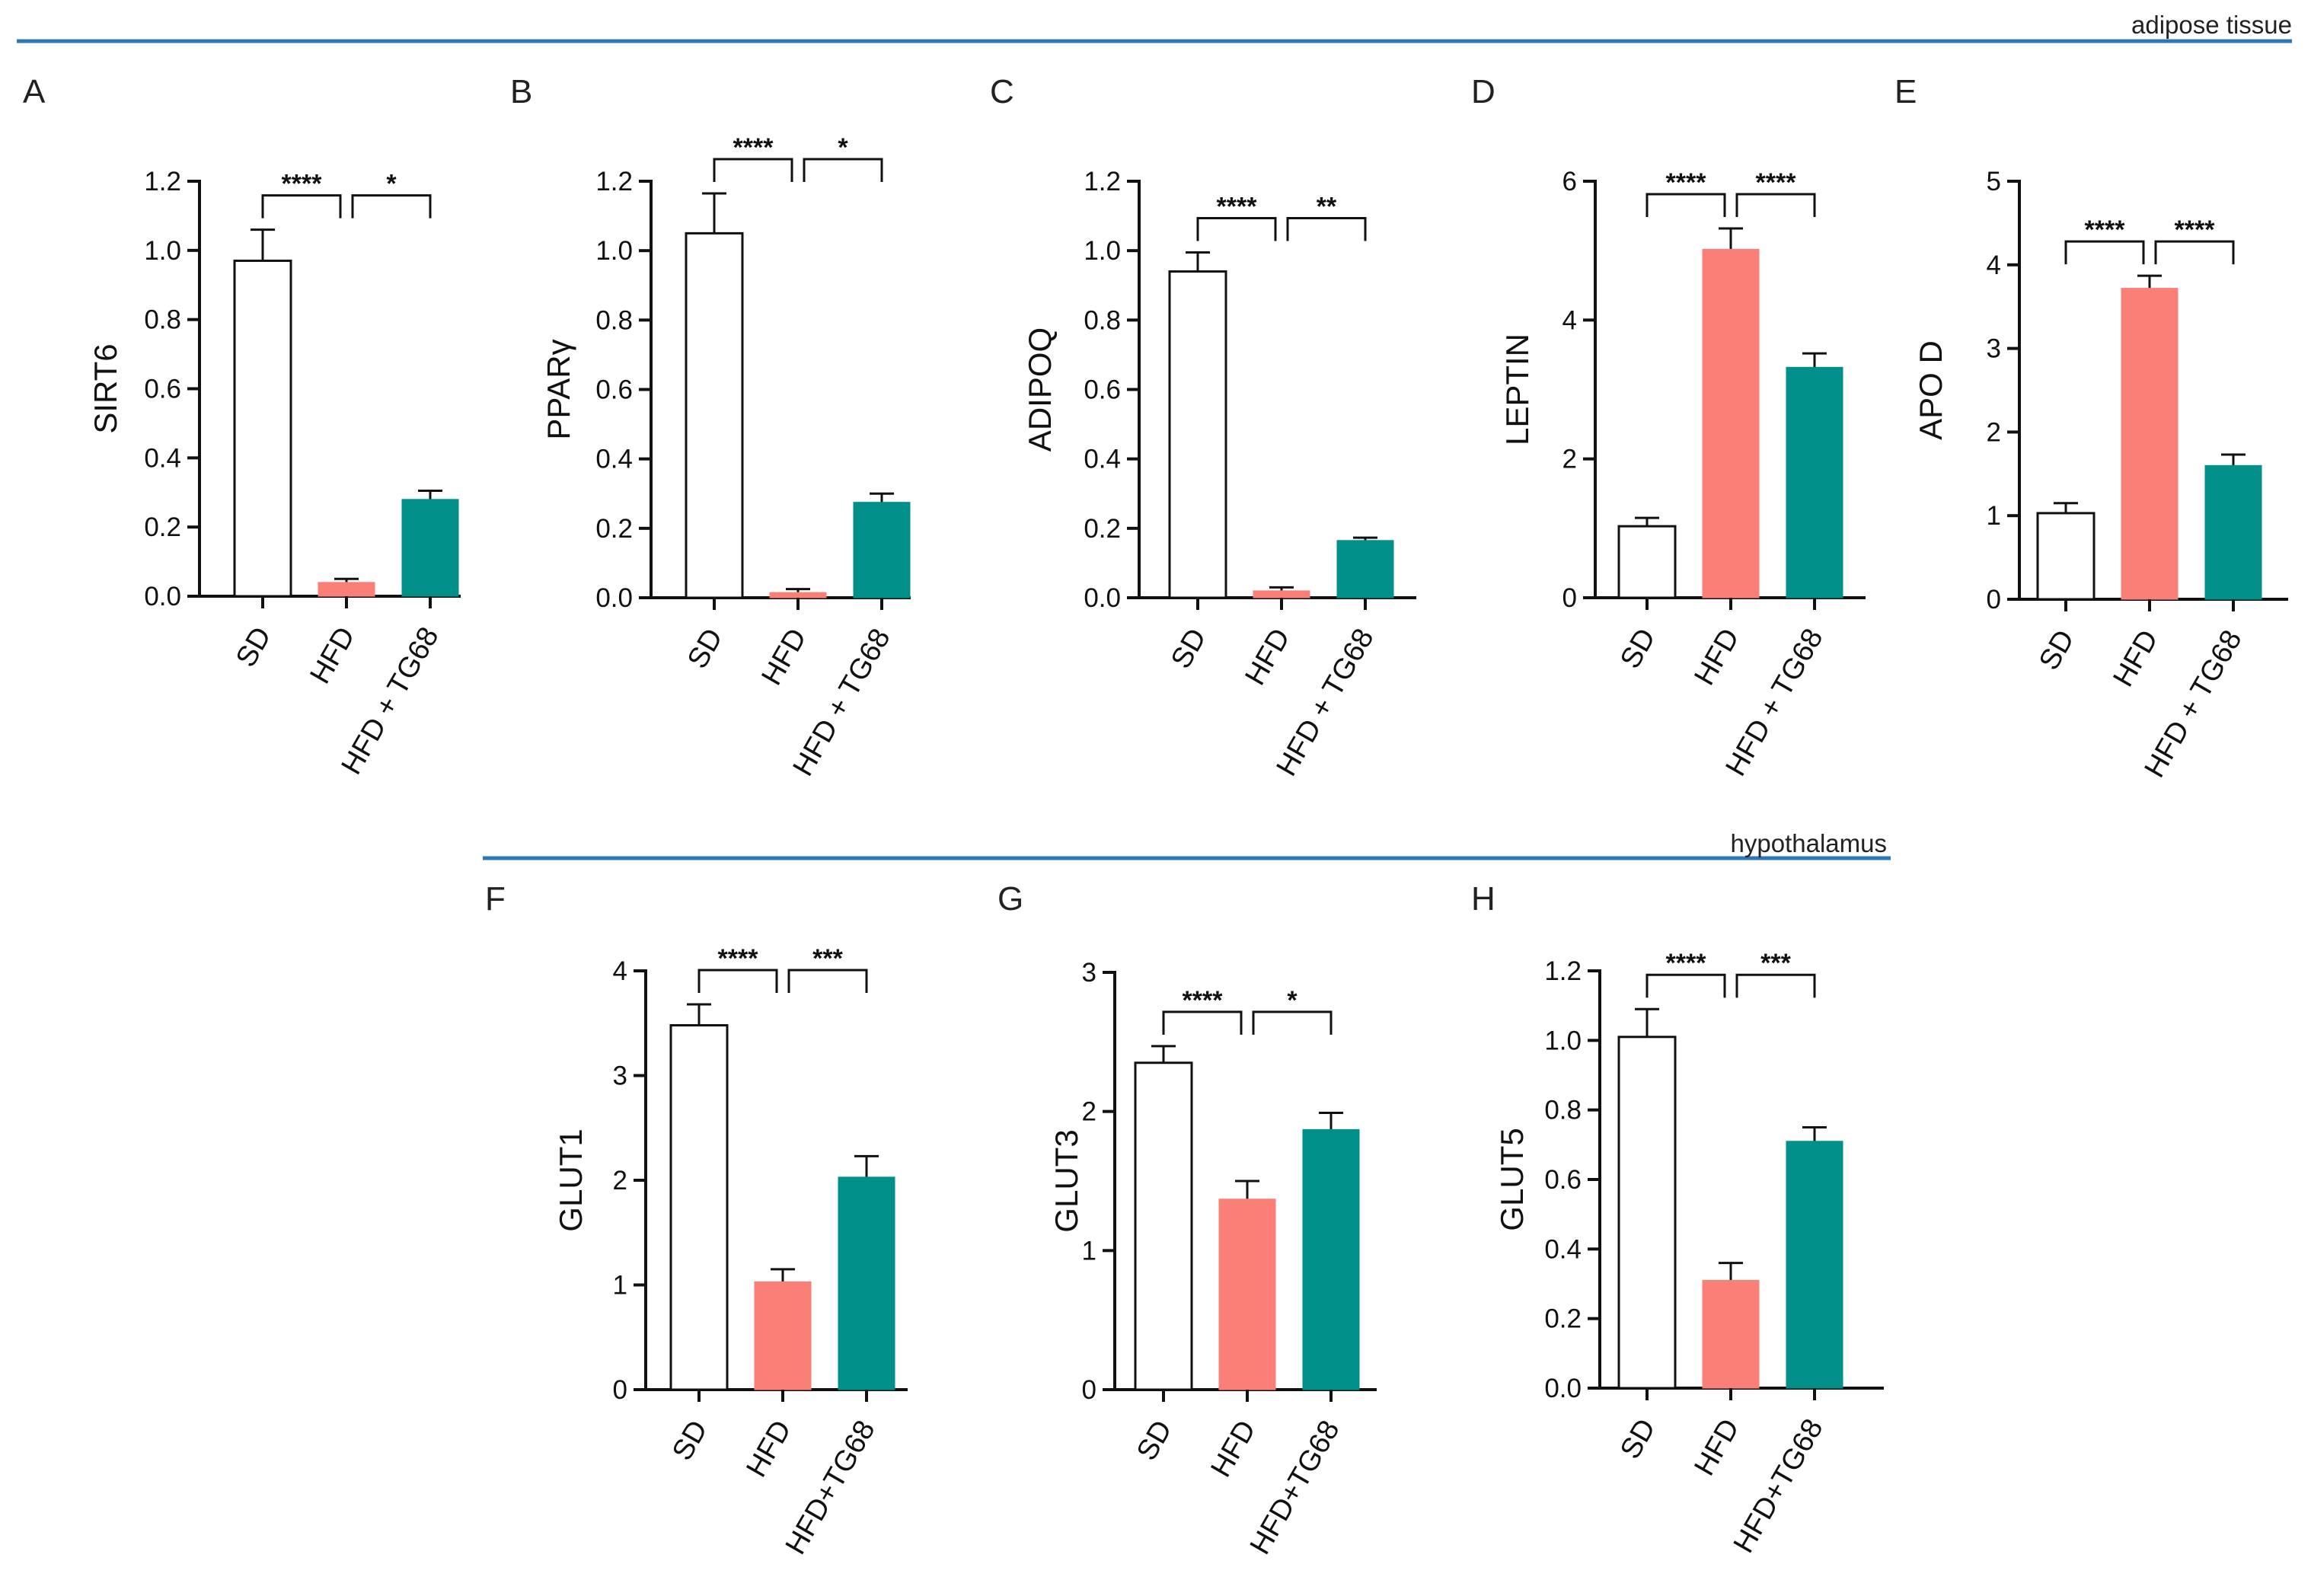 The height and width of the screenshot is (1596, 2311). I want to click on y-tick-label: 6, so click(1569, 181).